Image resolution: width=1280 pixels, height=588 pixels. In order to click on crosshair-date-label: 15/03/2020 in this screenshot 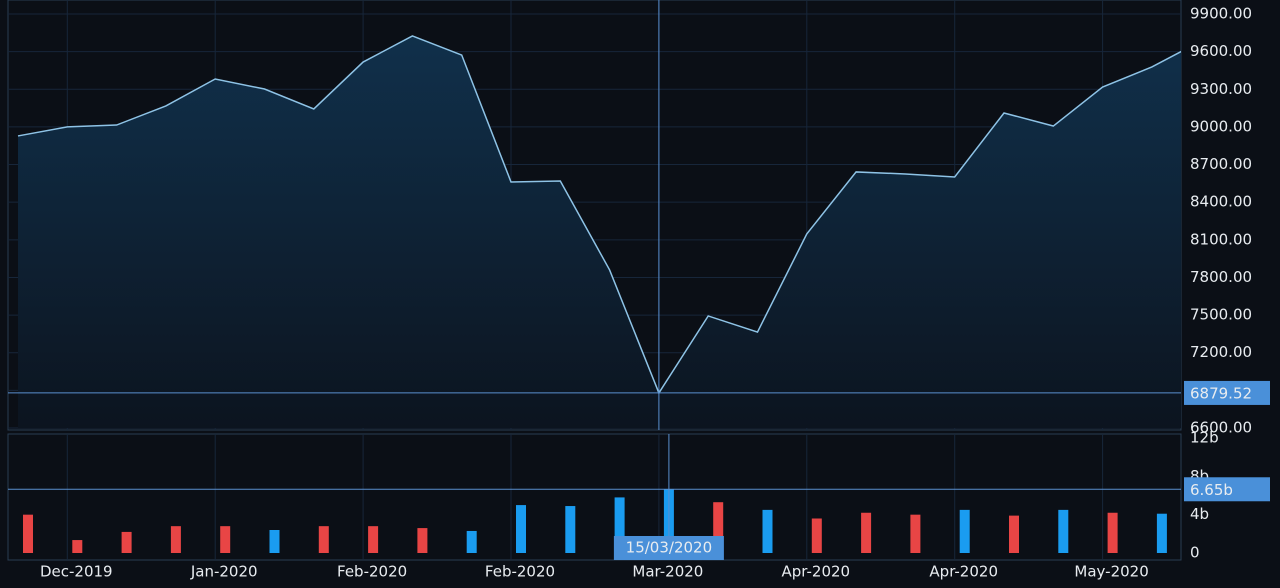, I will do `click(669, 548)`.